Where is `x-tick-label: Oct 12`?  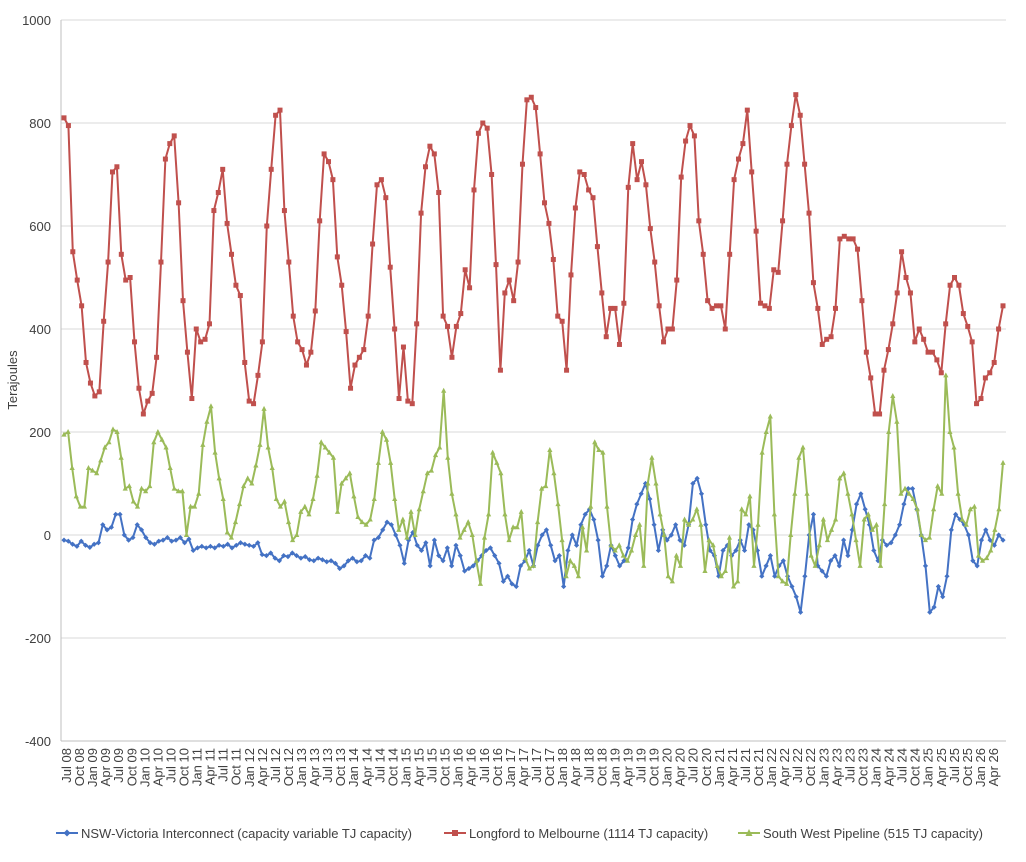 x-tick-label: Oct 12 is located at coordinates (288, 767).